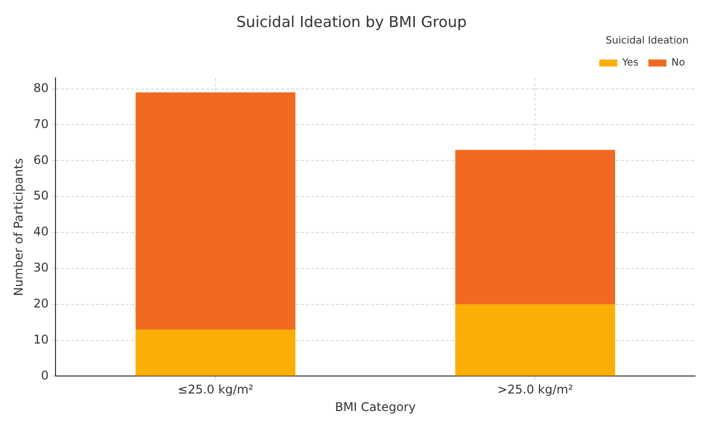  What do you see at coordinates (45, 375) in the screenshot?
I see `y-tick-label: 0` at bounding box center [45, 375].